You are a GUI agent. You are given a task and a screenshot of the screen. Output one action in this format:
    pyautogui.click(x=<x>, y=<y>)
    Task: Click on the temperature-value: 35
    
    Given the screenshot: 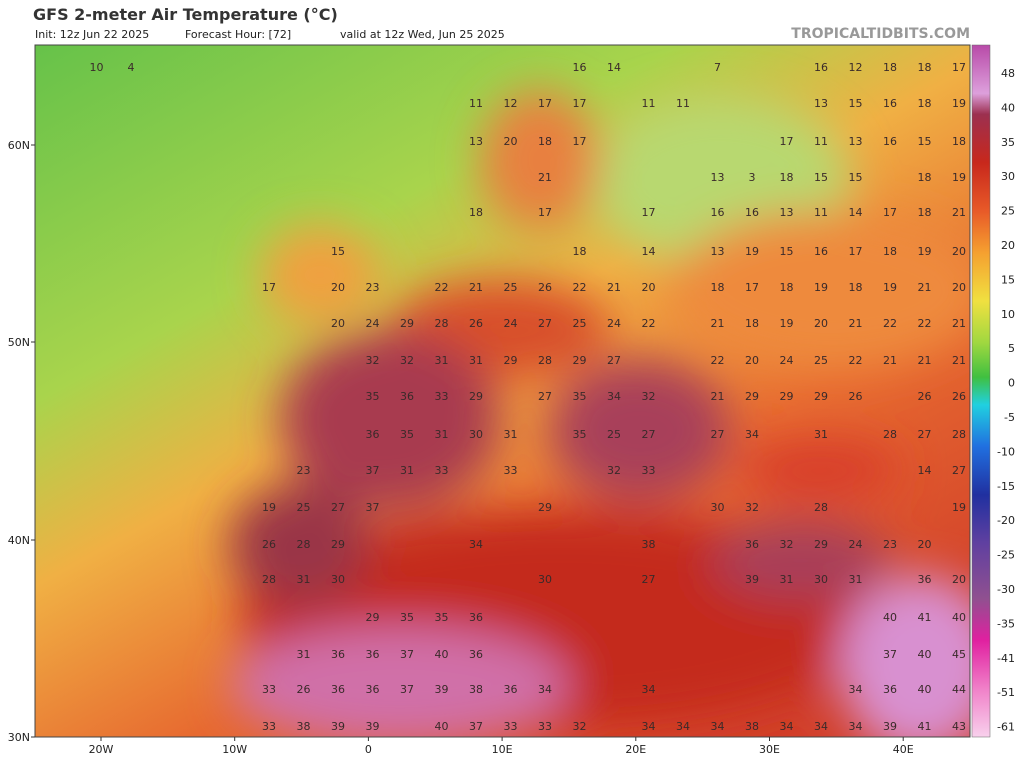 What is the action you would take?
    pyautogui.click(x=407, y=434)
    